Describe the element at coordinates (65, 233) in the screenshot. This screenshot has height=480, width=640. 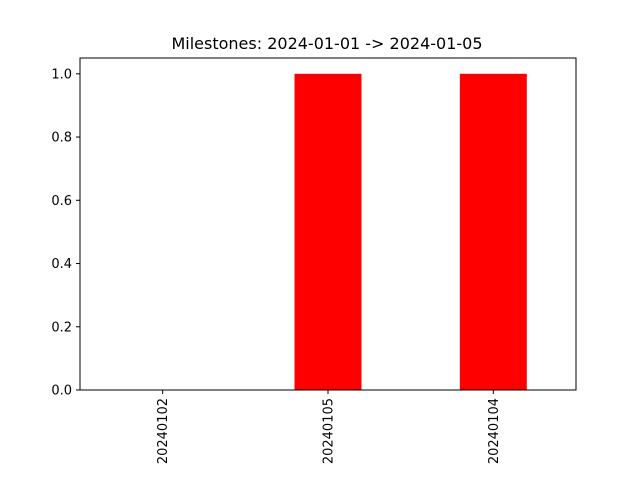
I see `y-axis: 0.0 0.2 0.4 0.6 0.8 1.0` at that location.